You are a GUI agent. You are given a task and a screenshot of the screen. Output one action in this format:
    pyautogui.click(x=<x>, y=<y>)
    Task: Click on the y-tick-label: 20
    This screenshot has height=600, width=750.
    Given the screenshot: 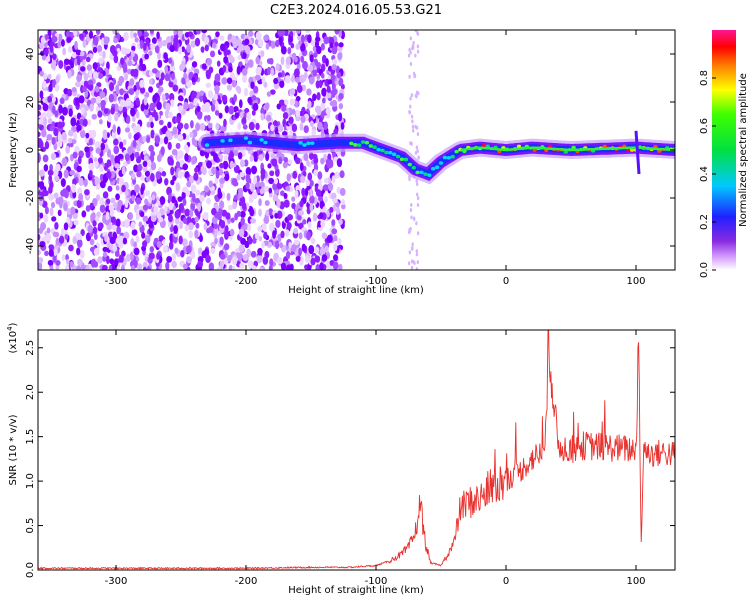 What is the action you would take?
    pyautogui.click(x=30, y=102)
    